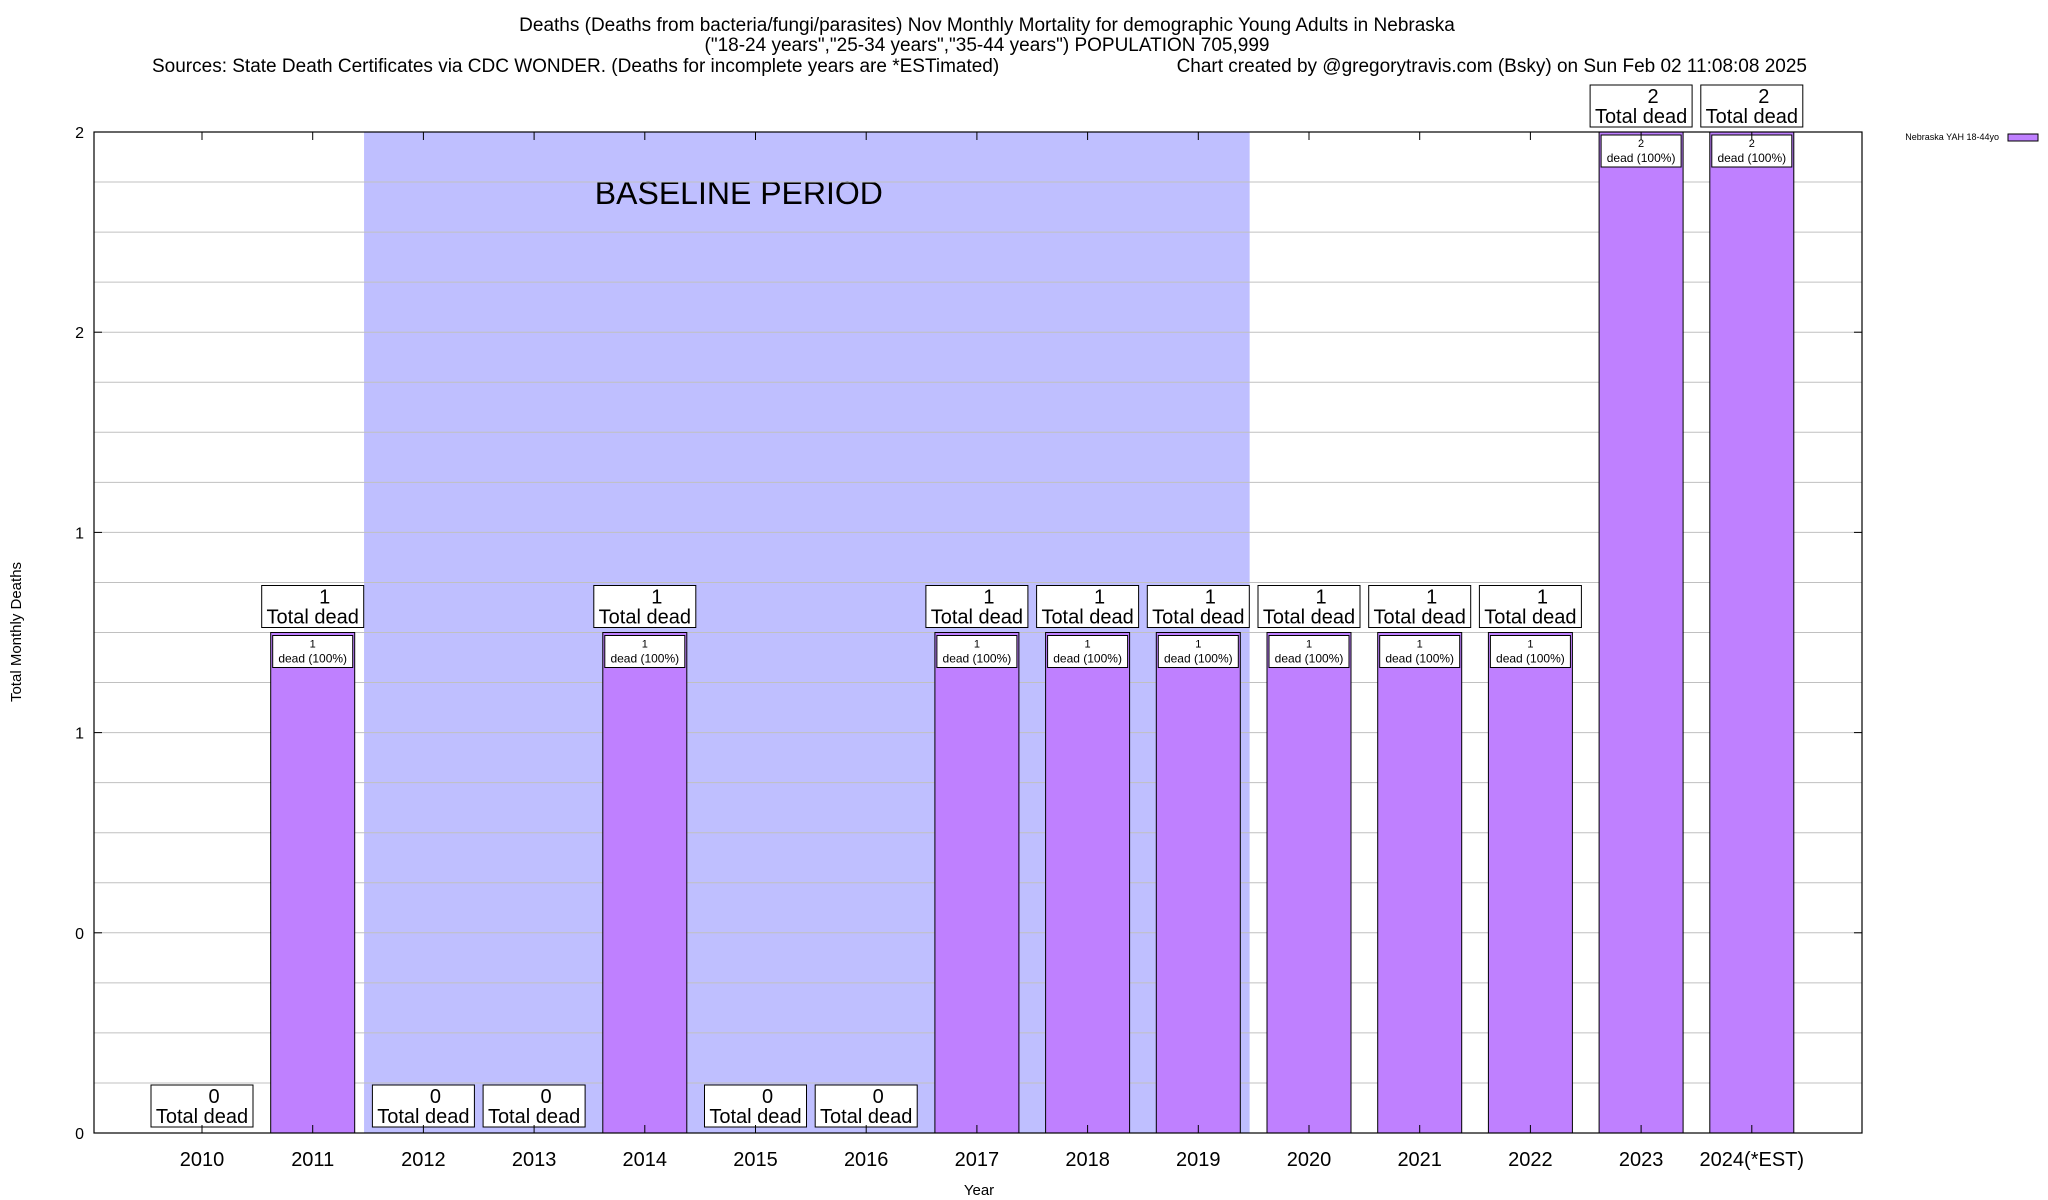 Image resolution: width=2048 pixels, height=1200 pixels. What do you see at coordinates (1530, 1160) in the screenshot?
I see `x-tick-label: 2022` at bounding box center [1530, 1160].